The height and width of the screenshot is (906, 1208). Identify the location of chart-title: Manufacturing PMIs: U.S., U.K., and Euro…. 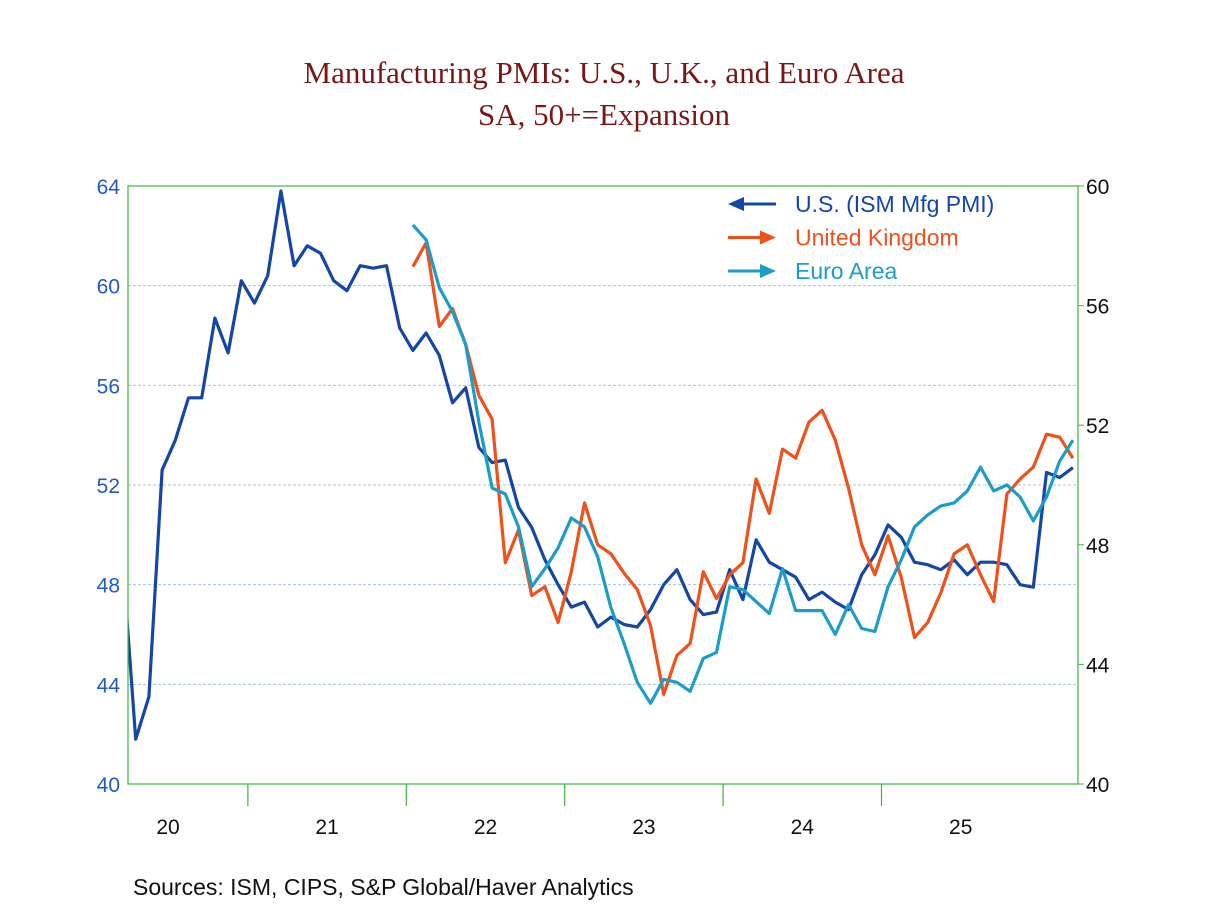
(604, 72).